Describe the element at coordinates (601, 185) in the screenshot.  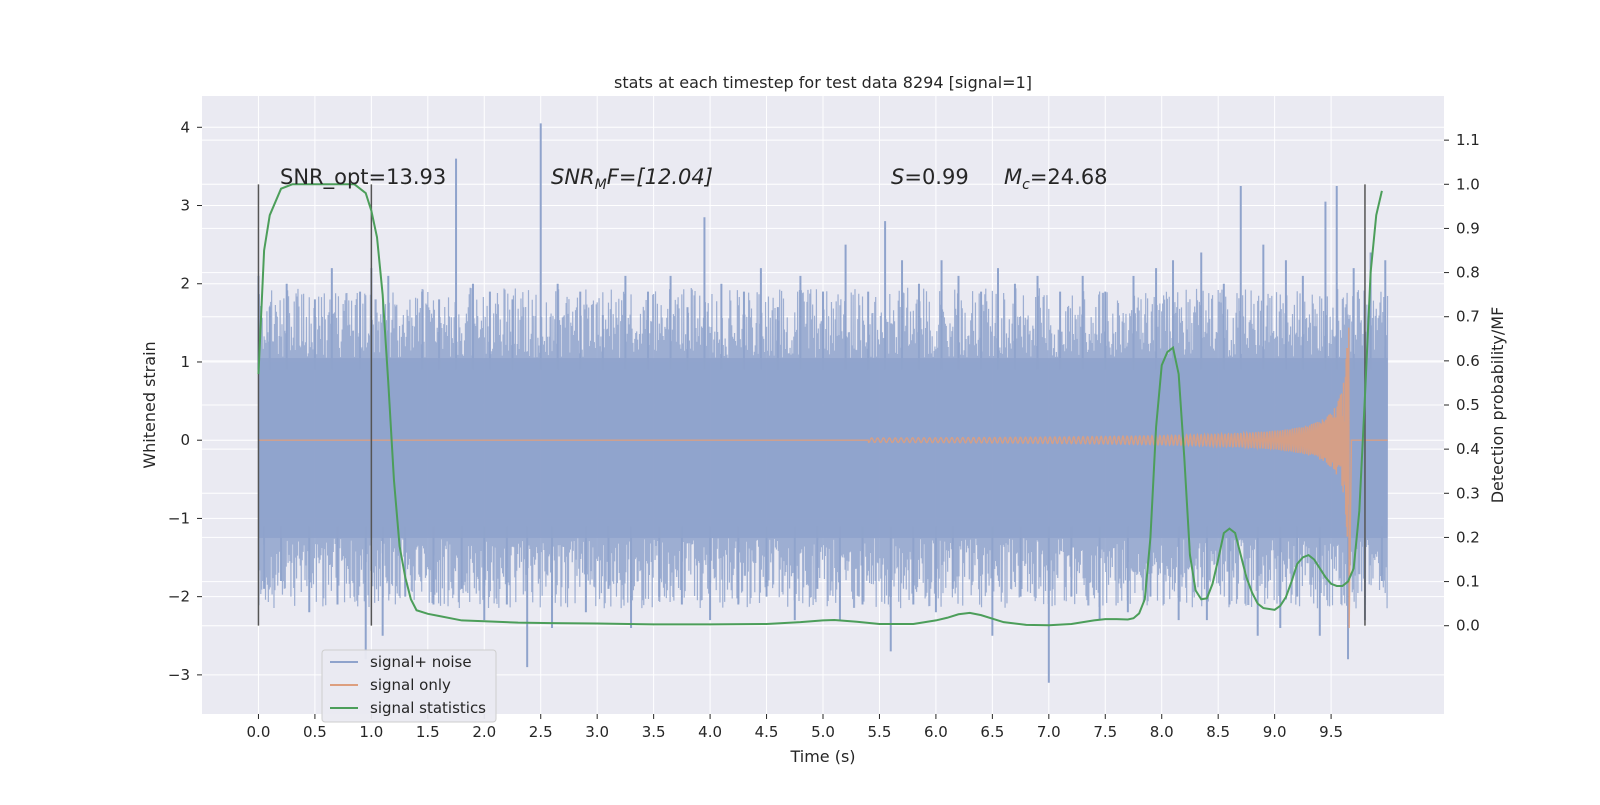
I see `snr-mf-subscript: M` at that location.